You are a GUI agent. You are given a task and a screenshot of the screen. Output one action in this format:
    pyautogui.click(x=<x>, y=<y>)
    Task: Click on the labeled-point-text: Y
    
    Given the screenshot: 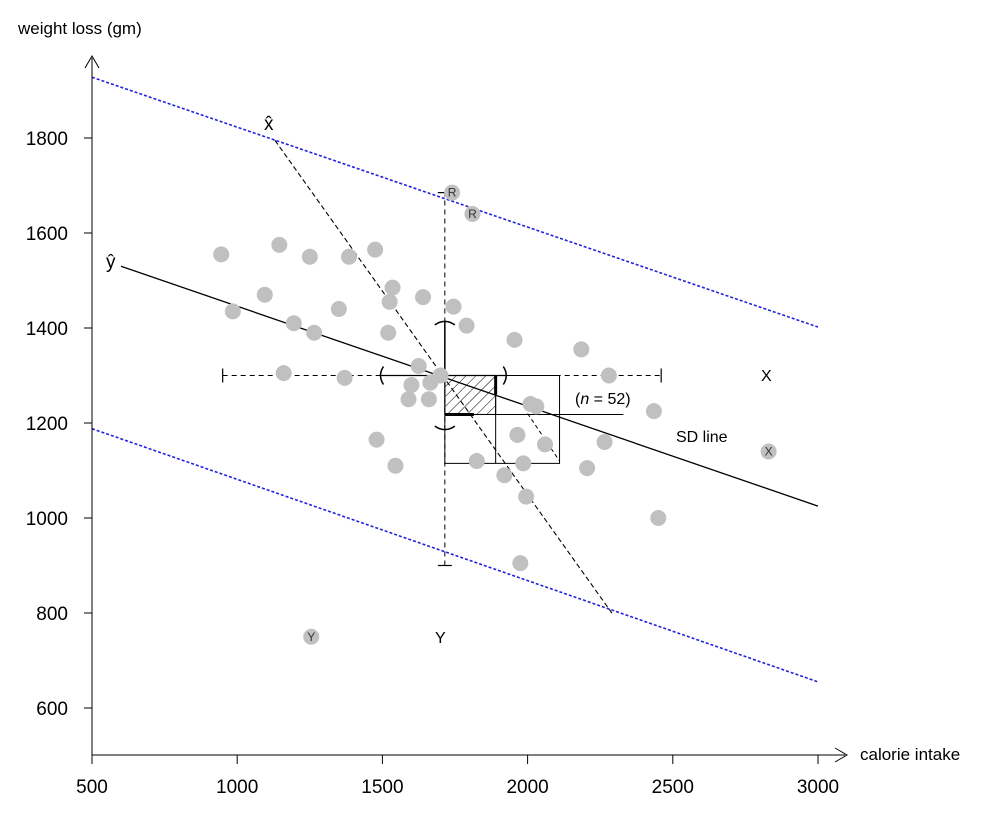 What is the action you would take?
    pyautogui.click(x=311, y=637)
    